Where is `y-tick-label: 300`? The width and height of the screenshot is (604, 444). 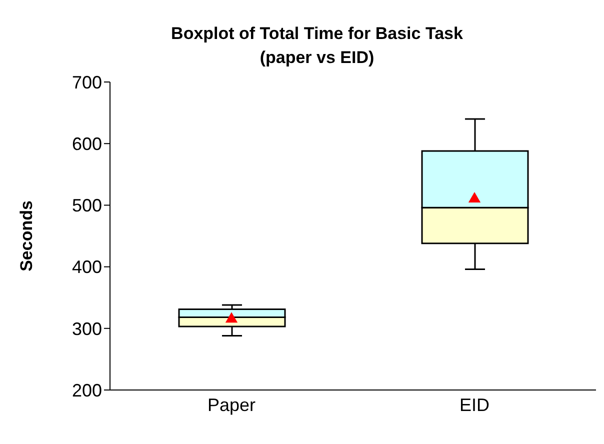
y-tick-label: 300 is located at coordinates (87, 328).